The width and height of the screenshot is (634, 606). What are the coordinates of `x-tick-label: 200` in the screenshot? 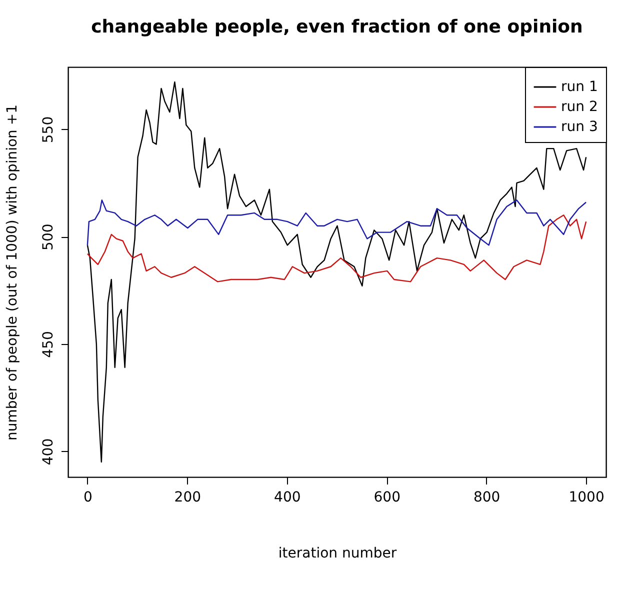 It's located at (188, 498).